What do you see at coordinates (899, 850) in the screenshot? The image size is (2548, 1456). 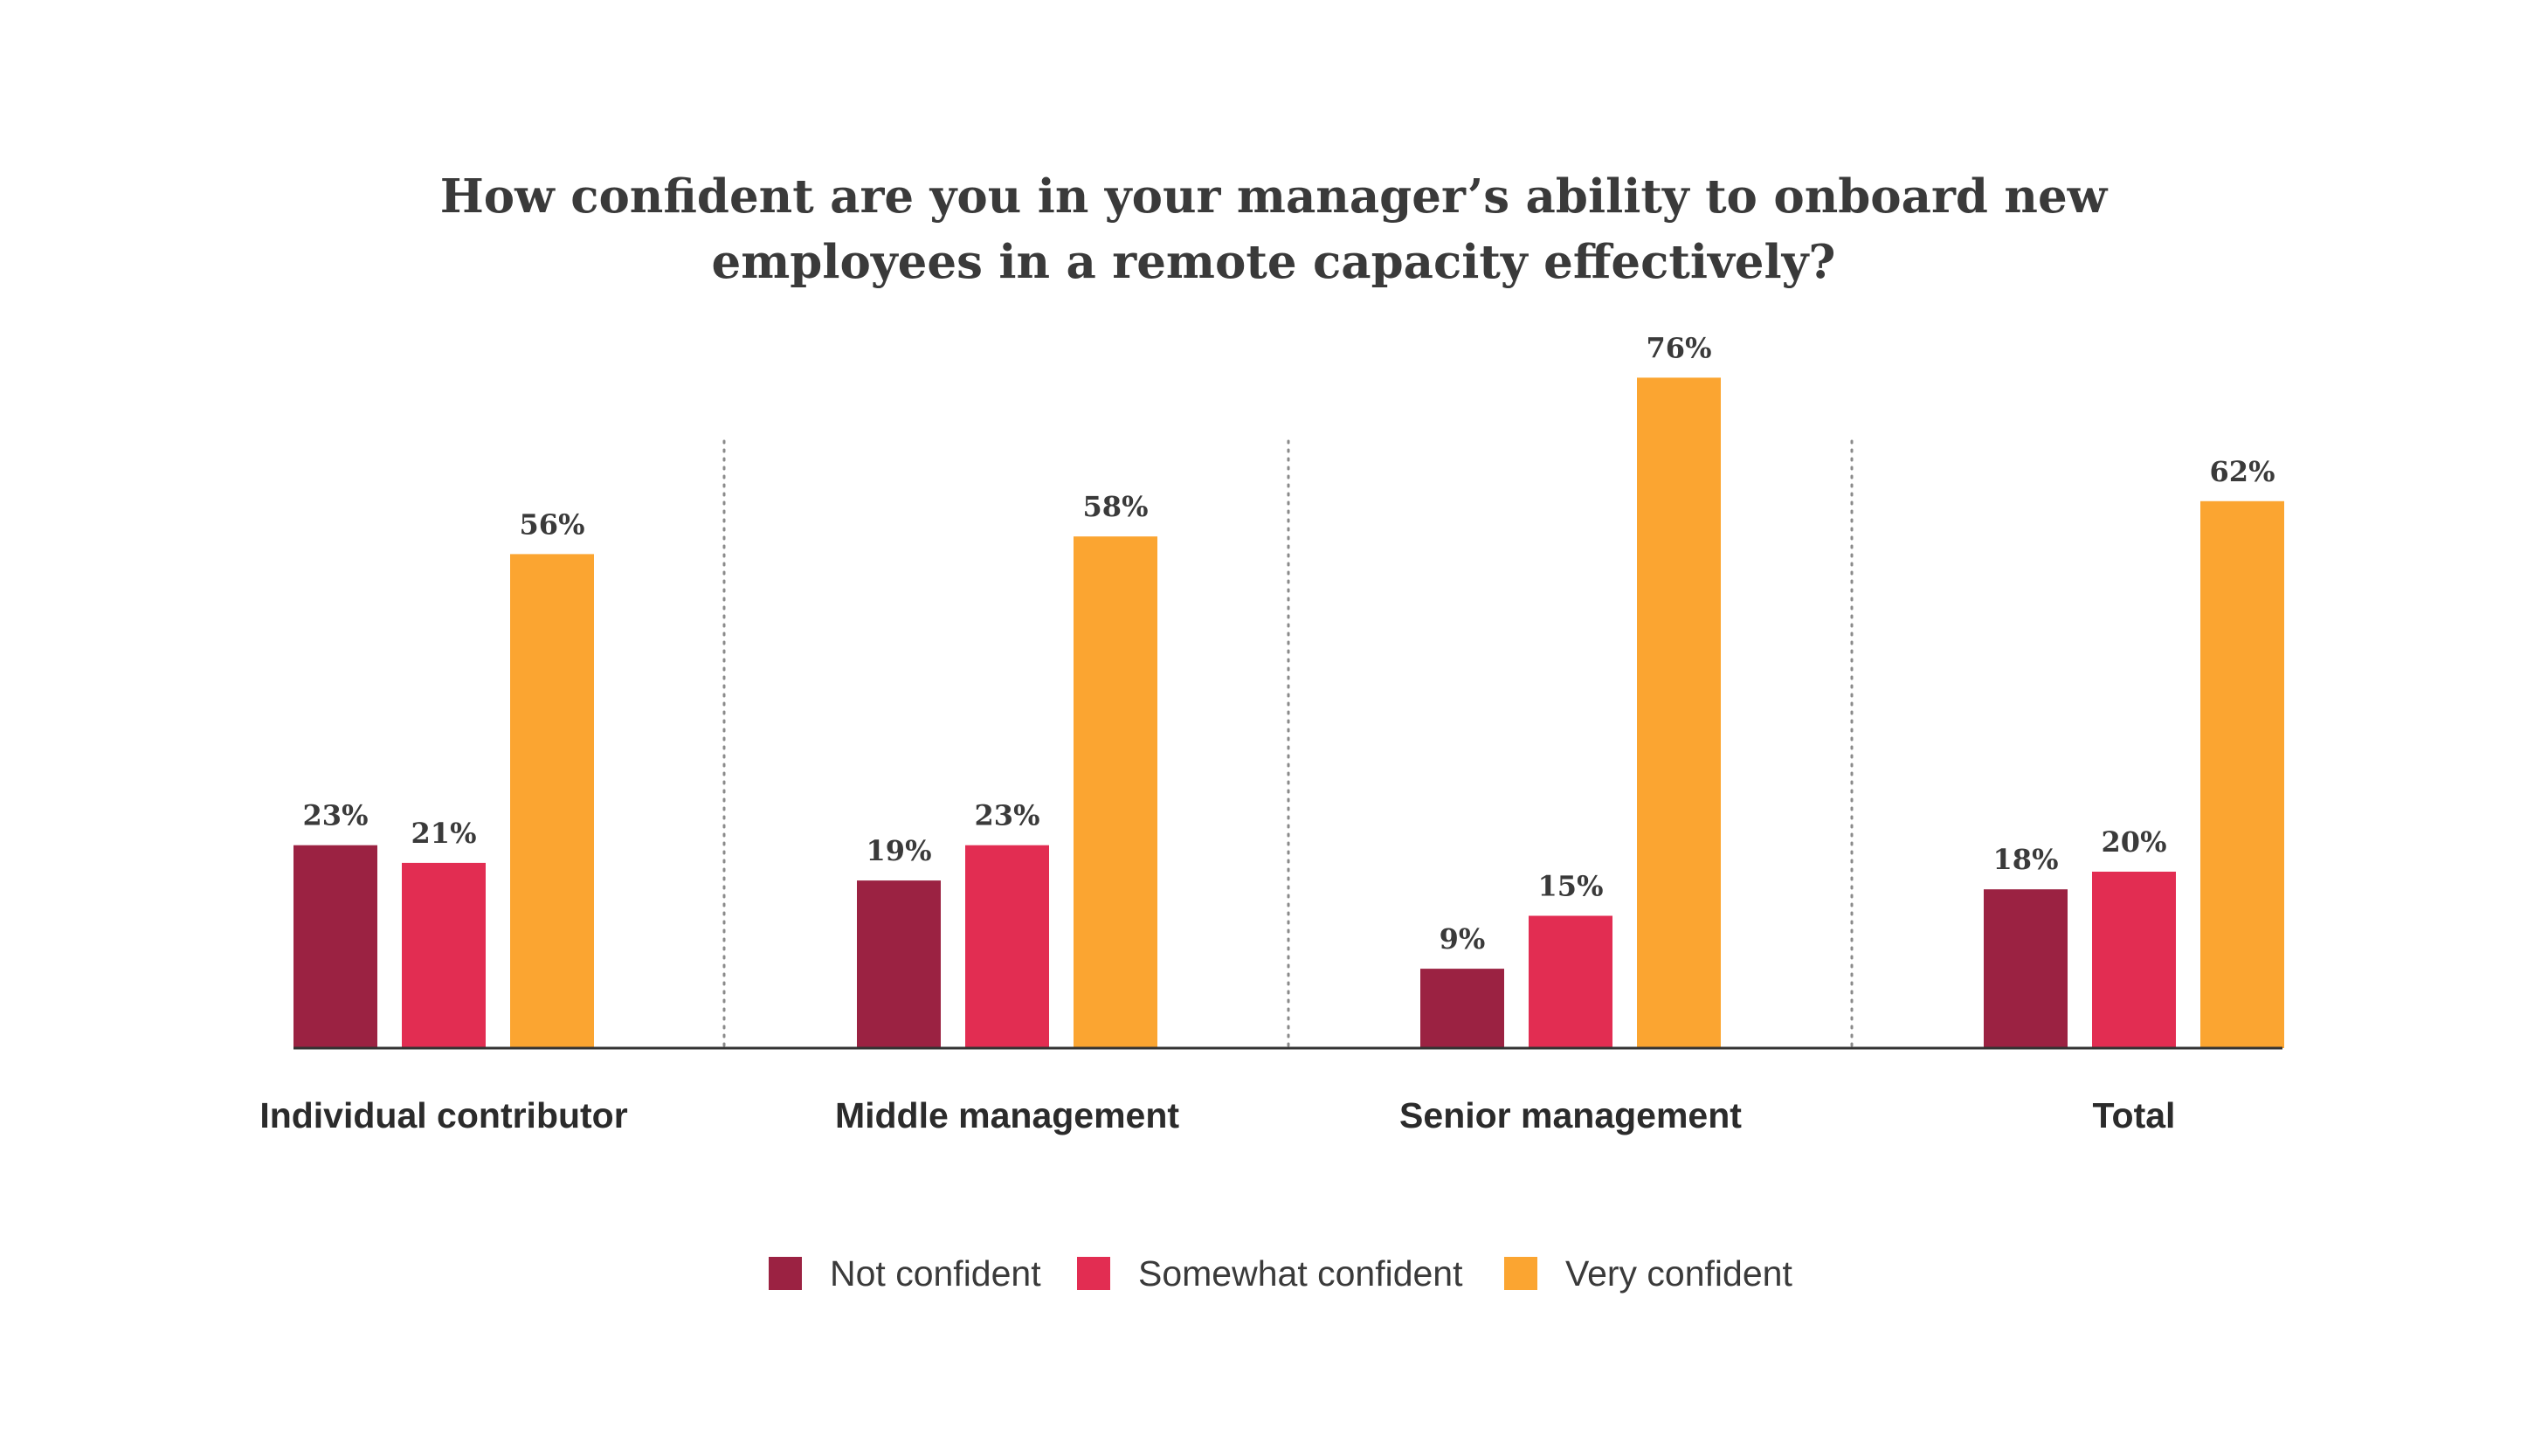 I see `data-label-not-confident: 19%` at bounding box center [899, 850].